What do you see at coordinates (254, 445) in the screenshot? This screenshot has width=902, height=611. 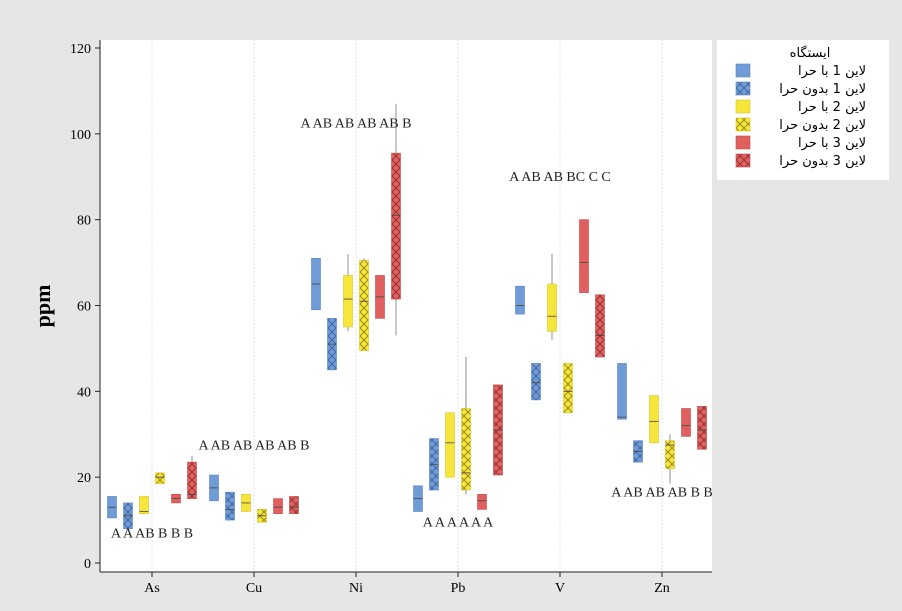 I see `annotation-cu: A AB AB AB AB B` at bounding box center [254, 445].